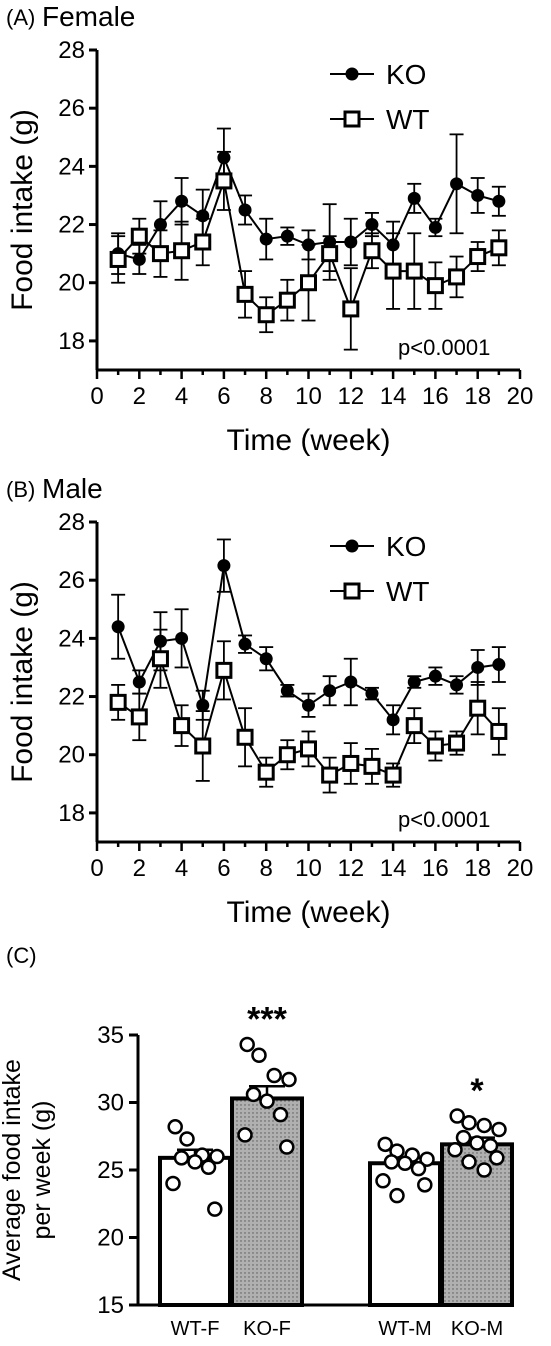  I want to click on x-tick-label: 16, so click(435, 396).